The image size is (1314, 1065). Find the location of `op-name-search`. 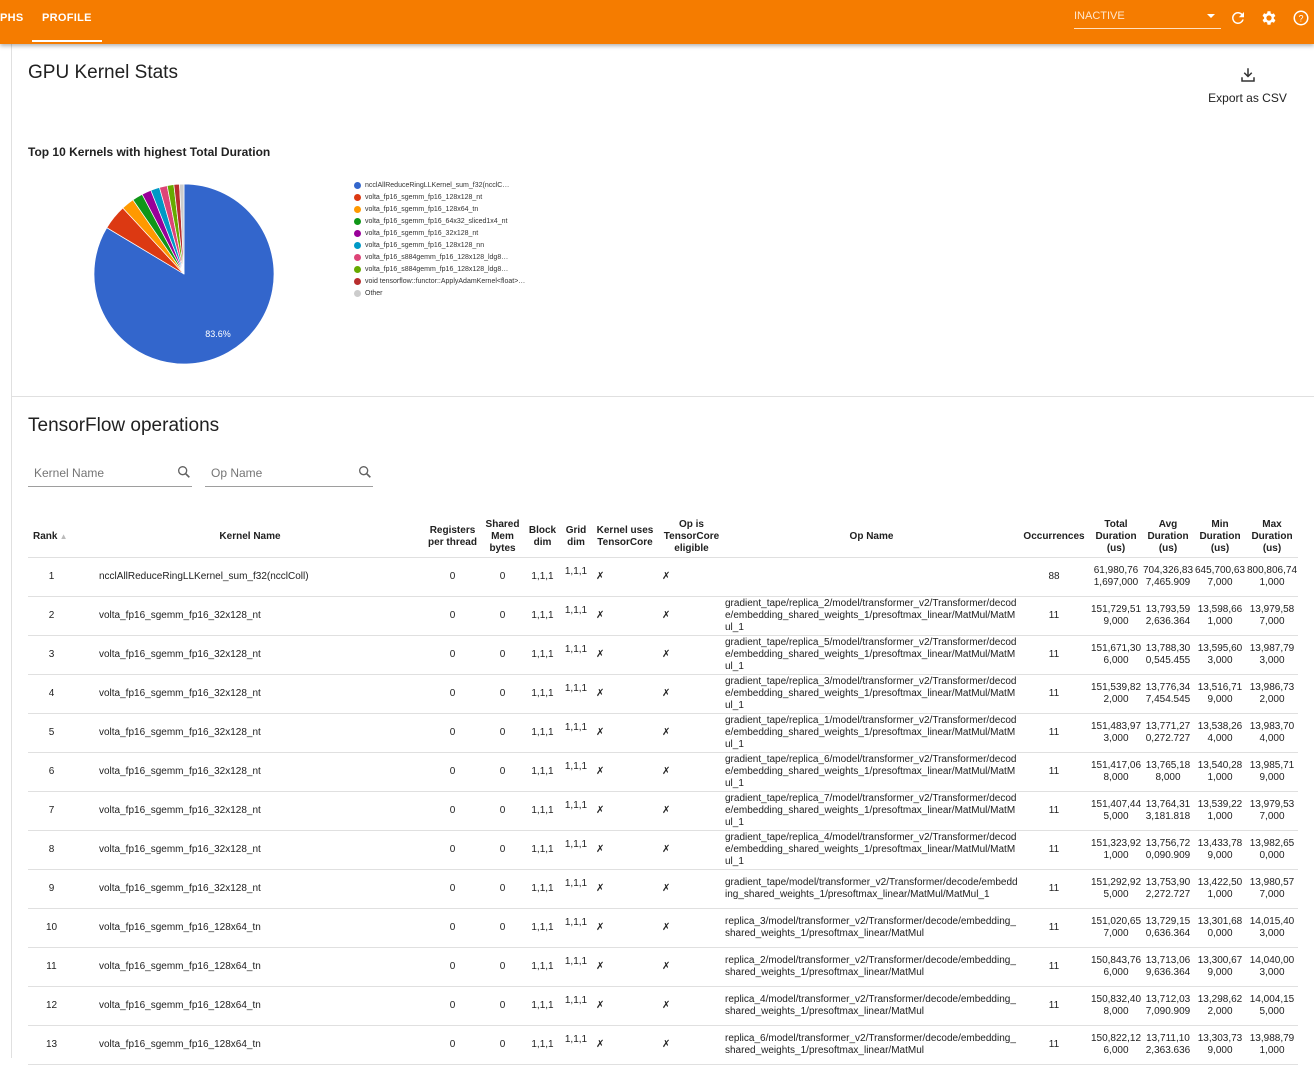

op-name-search is located at coordinates (289, 473).